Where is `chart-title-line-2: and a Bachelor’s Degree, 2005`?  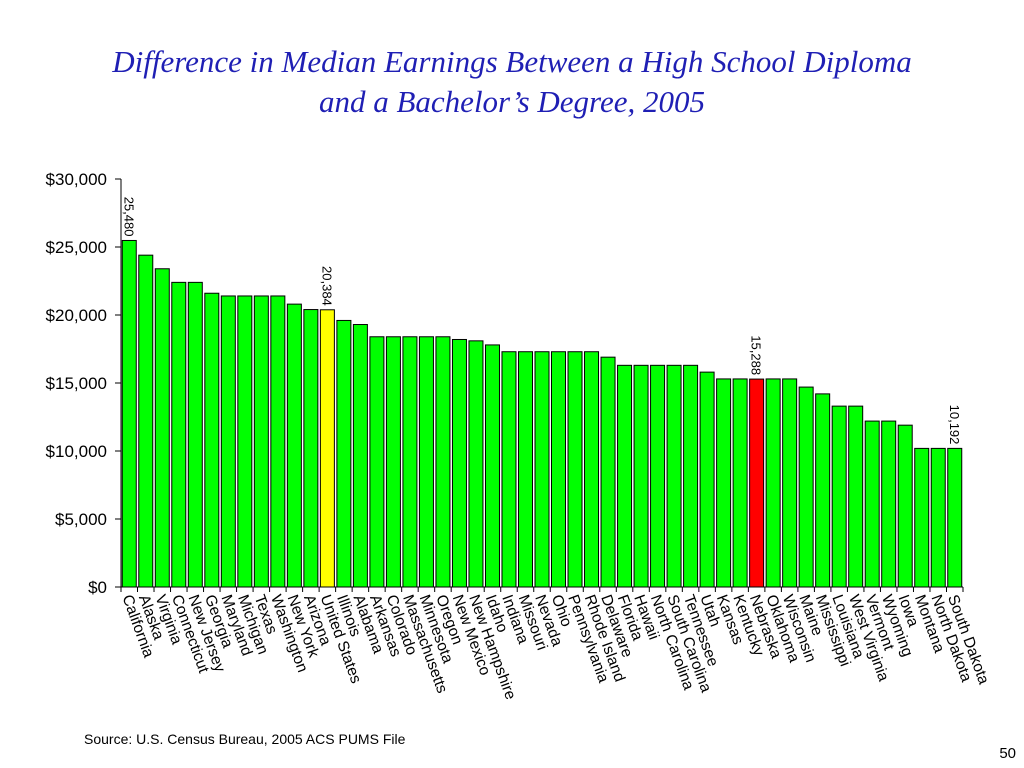 chart-title-line-2: and a Bachelor’s Degree, 2005 is located at coordinates (511, 101).